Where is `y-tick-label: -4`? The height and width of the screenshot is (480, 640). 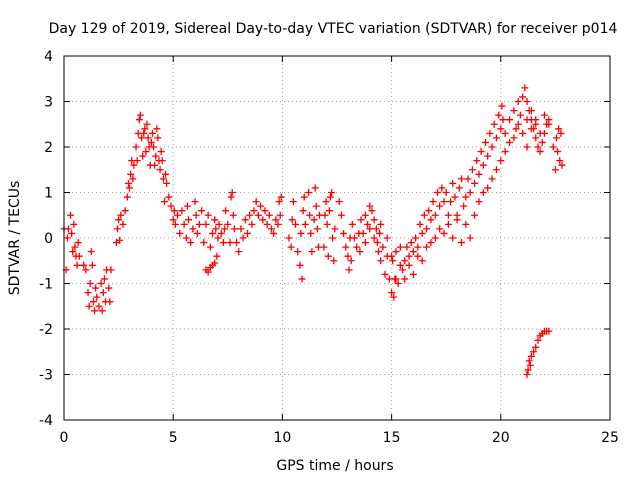 y-tick-label: -4 is located at coordinates (46, 421).